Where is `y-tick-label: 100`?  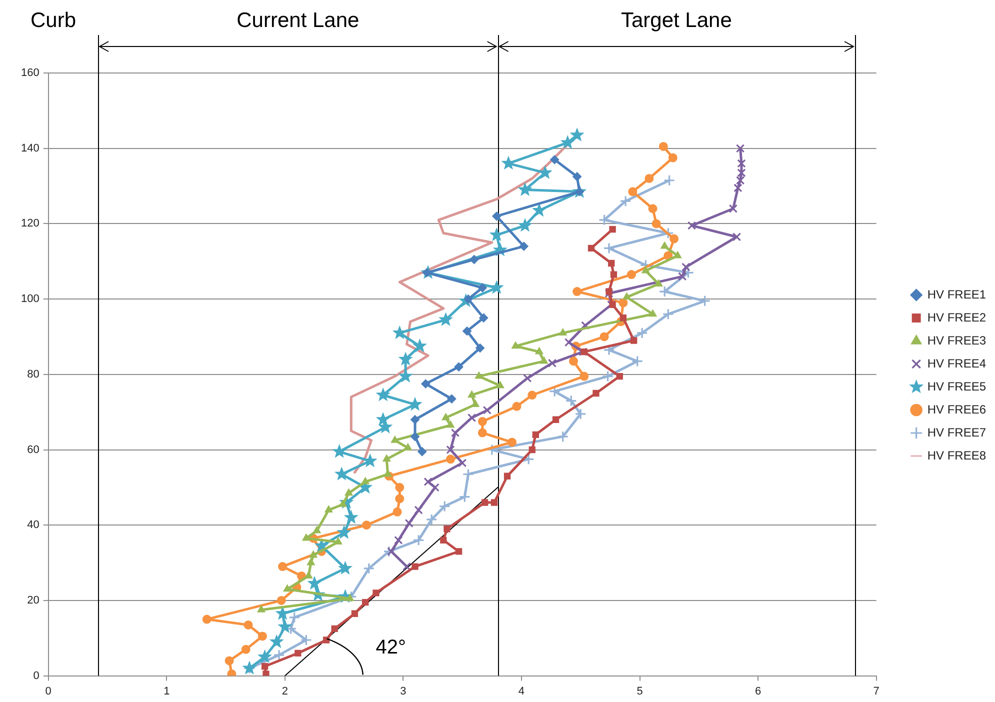 y-tick-label: 100 is located at coordinates (30, 299).